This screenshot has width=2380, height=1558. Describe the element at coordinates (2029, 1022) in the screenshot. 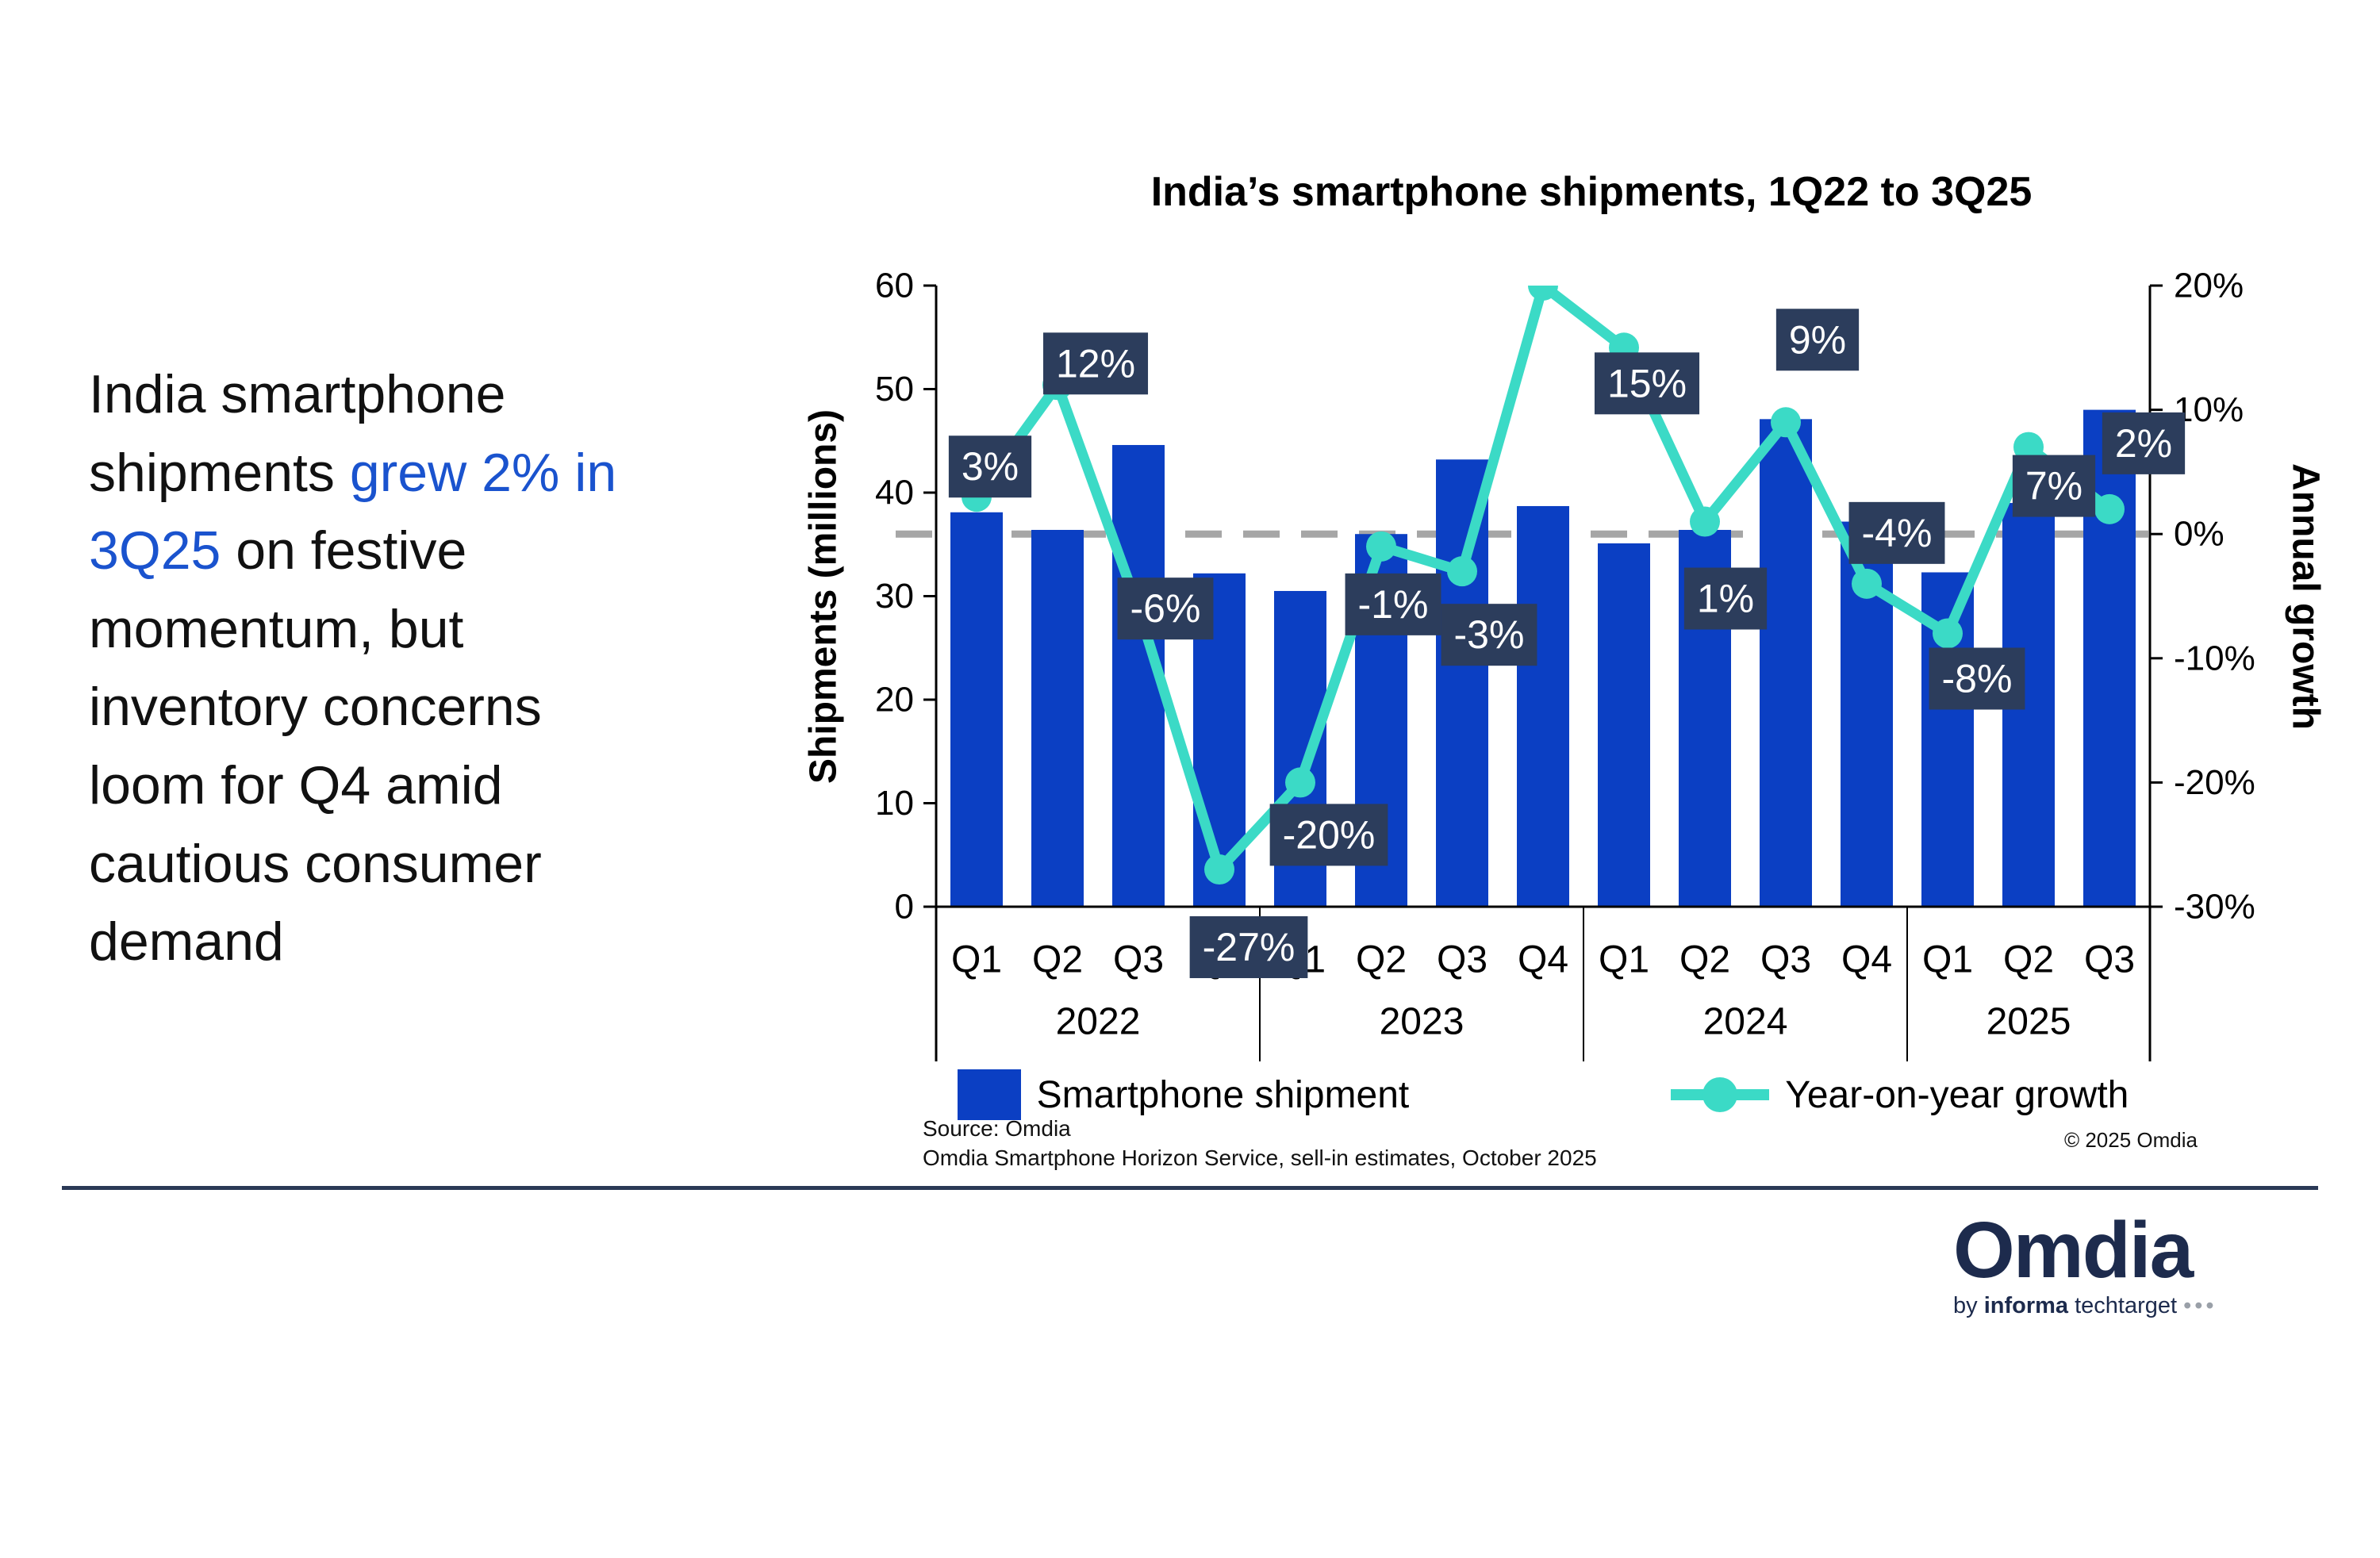

I see `x-year-2025: 2025` at that location.